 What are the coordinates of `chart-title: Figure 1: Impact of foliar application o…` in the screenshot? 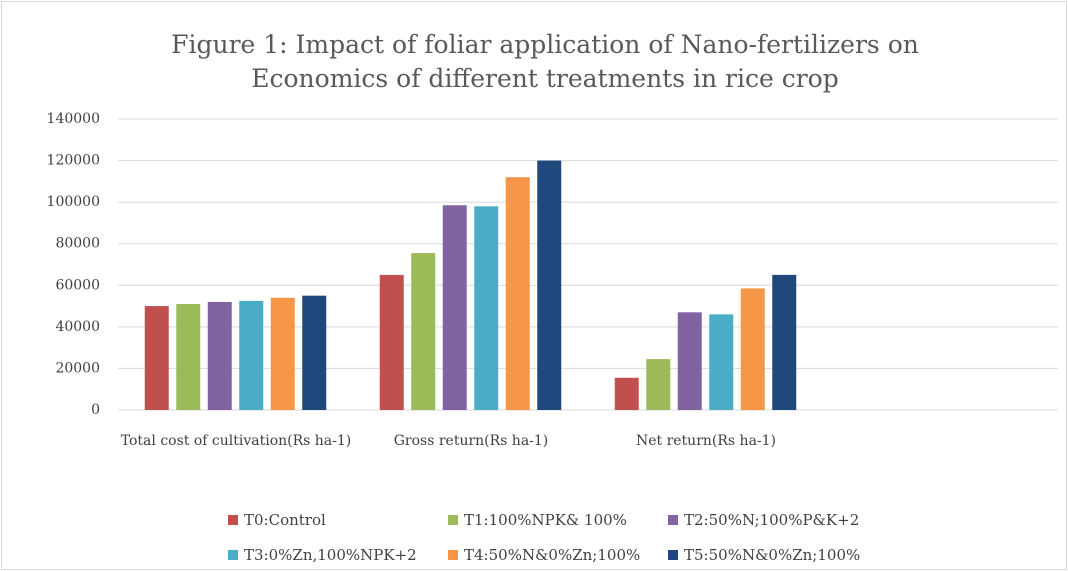 It's located at (545, 61).